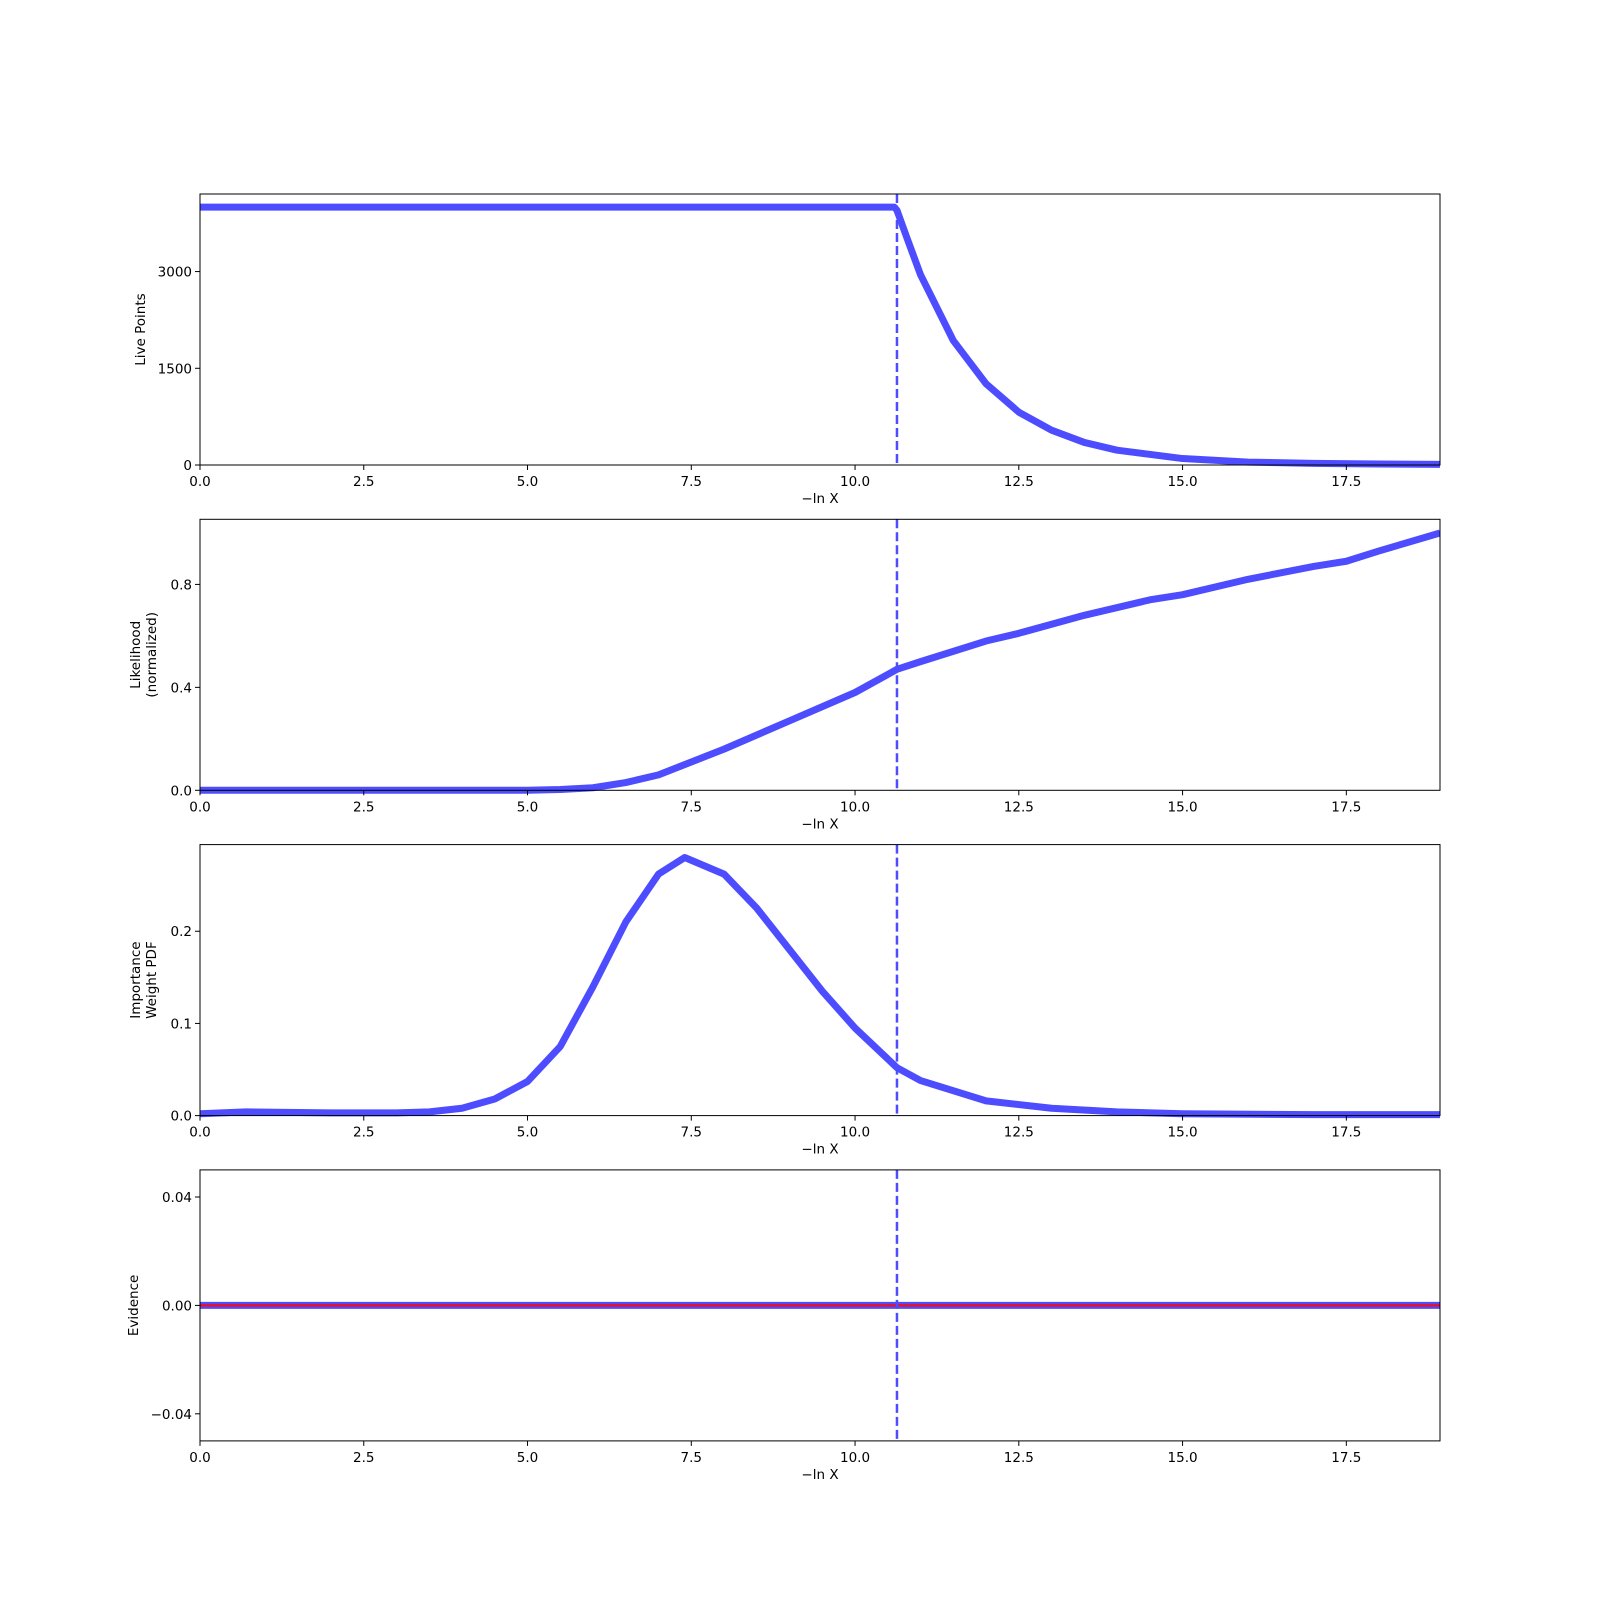  What do you see at coordinates (181, 932) in the screenshot?
I see `y-tick-label: 0.2` at bounding box center [181, 932].